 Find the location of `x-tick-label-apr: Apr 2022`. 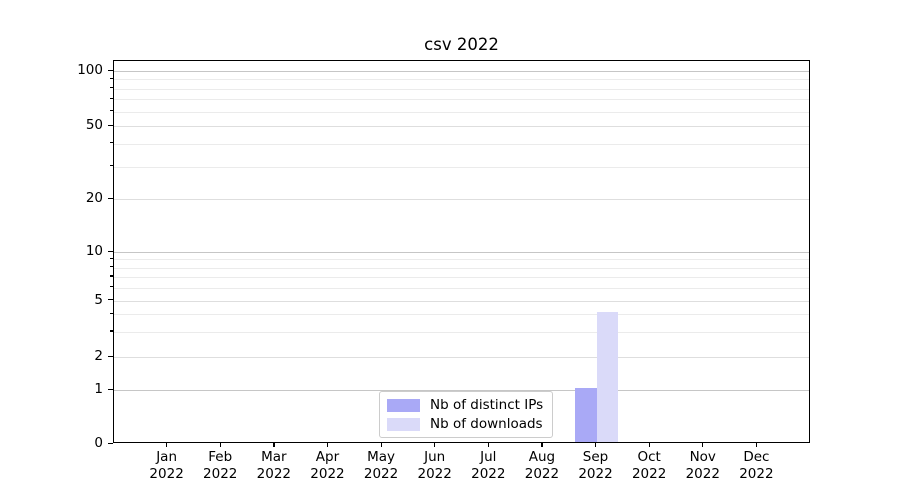

x-tick-label-apr: Apr 2022 is located at coordinates (327, 465).